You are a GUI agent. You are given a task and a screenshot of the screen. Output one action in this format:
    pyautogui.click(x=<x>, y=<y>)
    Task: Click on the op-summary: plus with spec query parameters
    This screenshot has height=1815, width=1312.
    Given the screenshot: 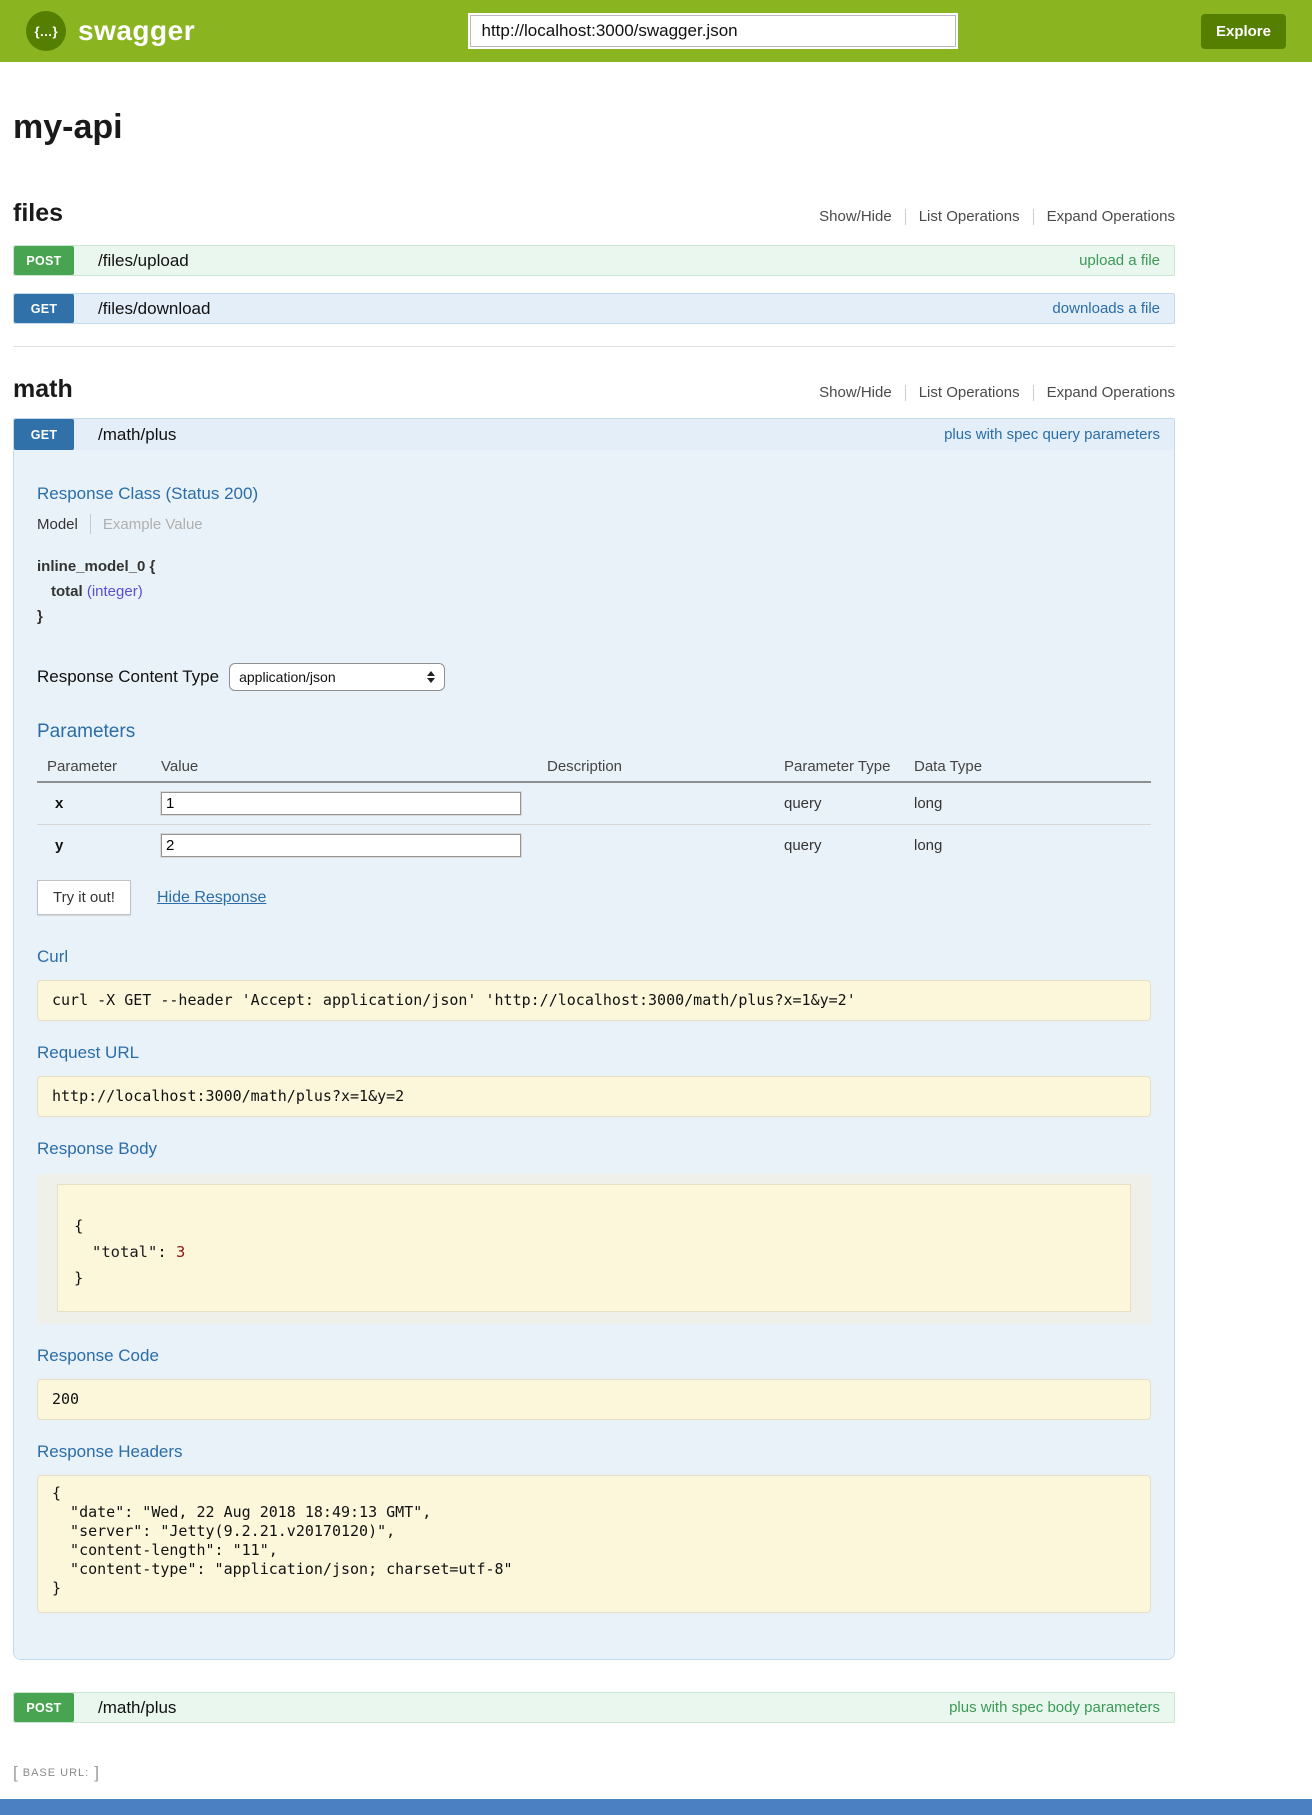 What is the action you would take?
    pyautogui.click(x=1052, y=434)
    